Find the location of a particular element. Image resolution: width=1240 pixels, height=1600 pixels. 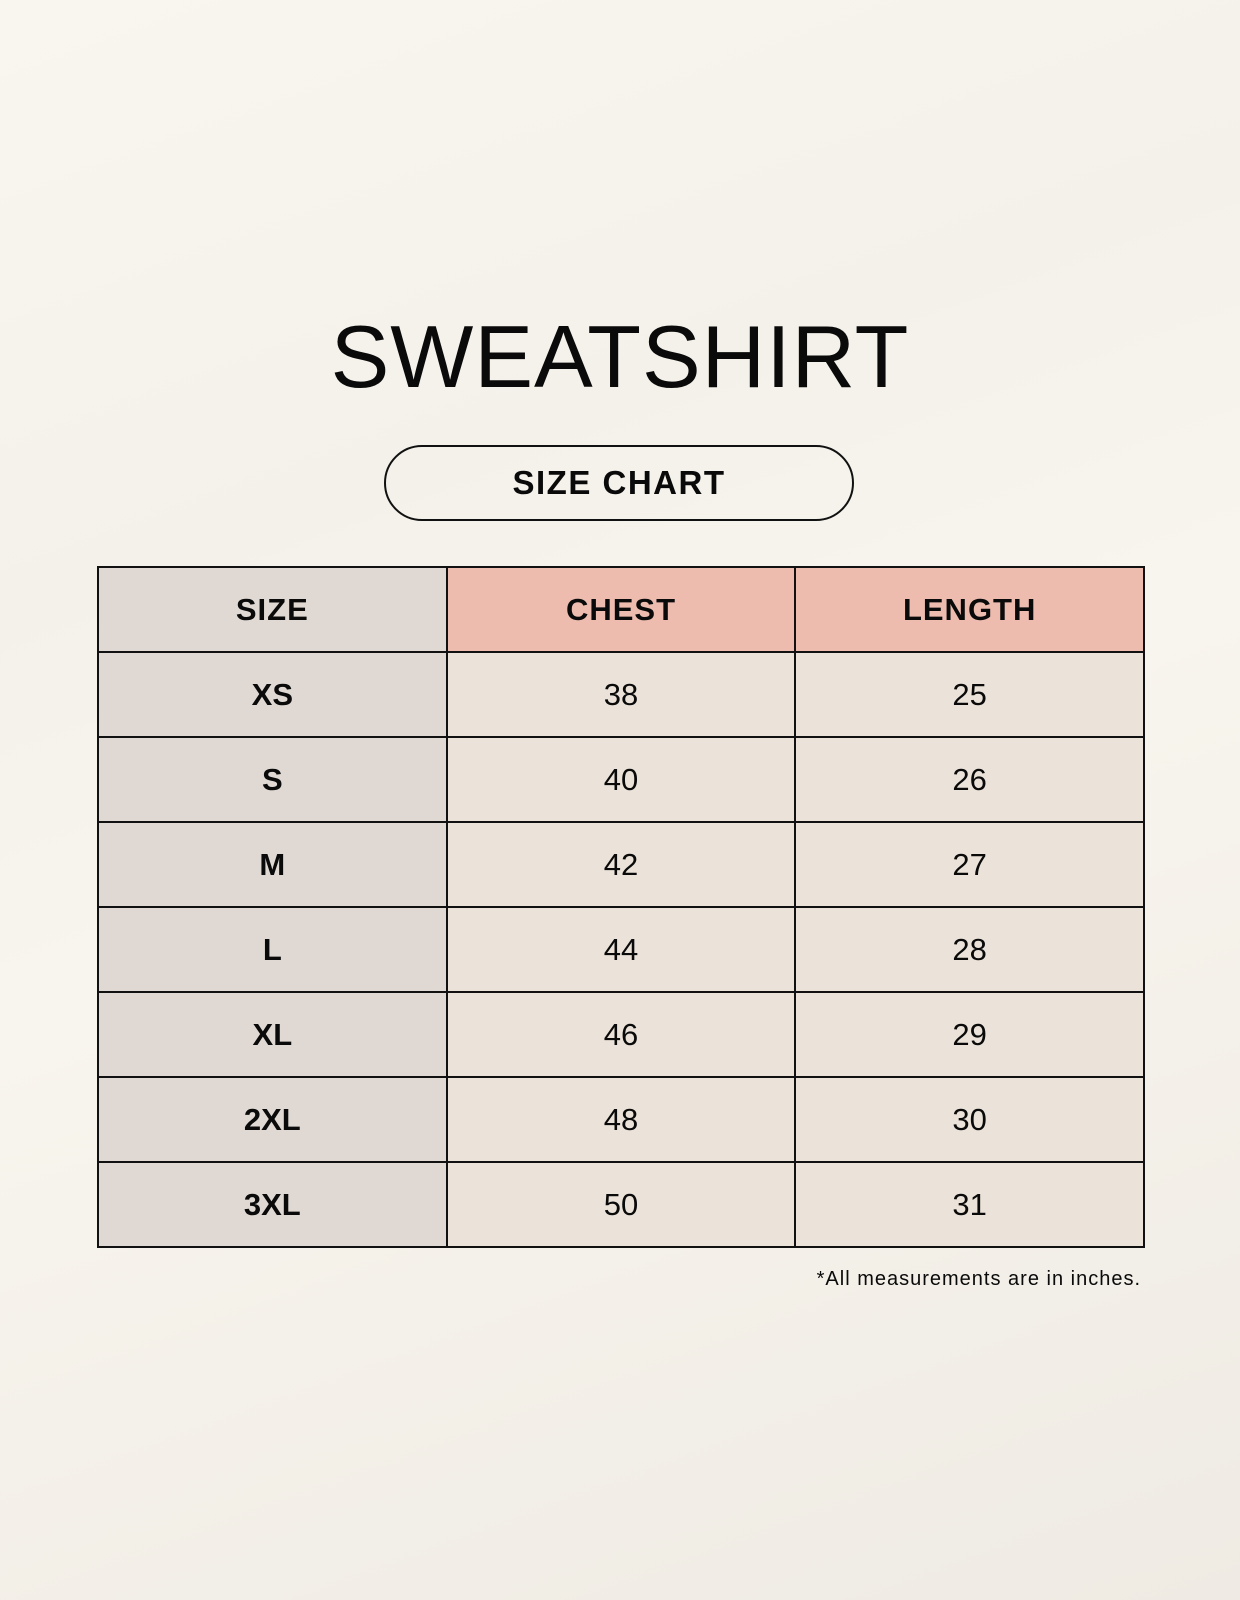

table-row: 3XL 50 31 is located at coordinates (621, 1204).